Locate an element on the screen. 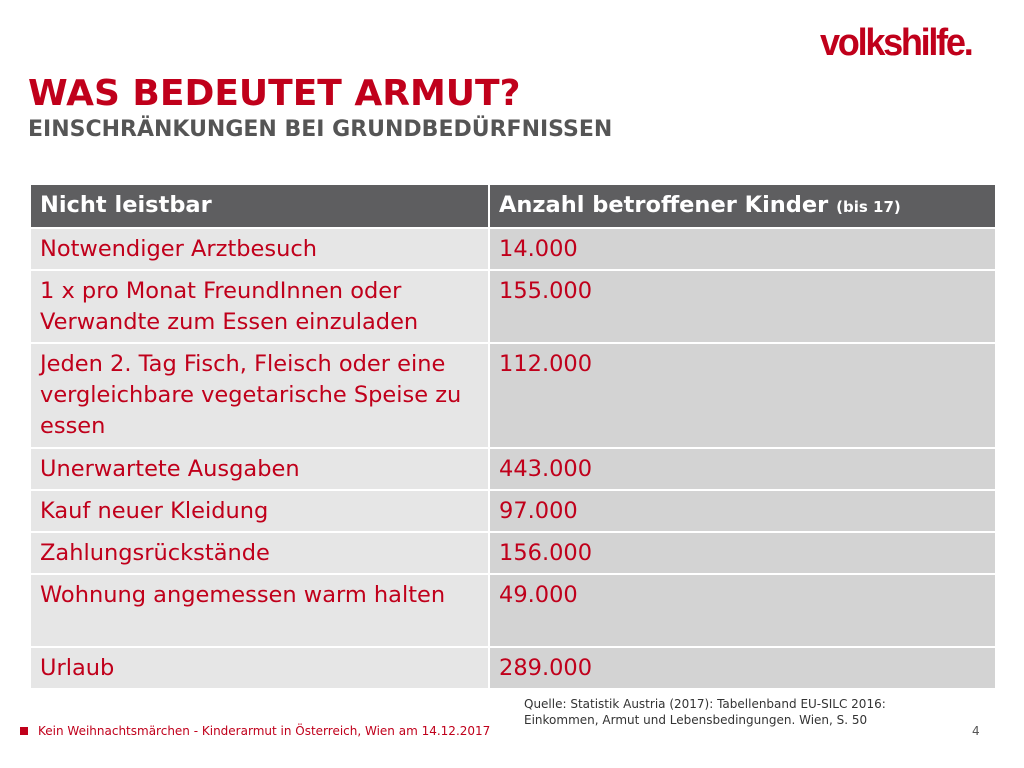 This screenshot has width=1024, height=768. row-value: 112.000 is located at coordinates (742, 395).